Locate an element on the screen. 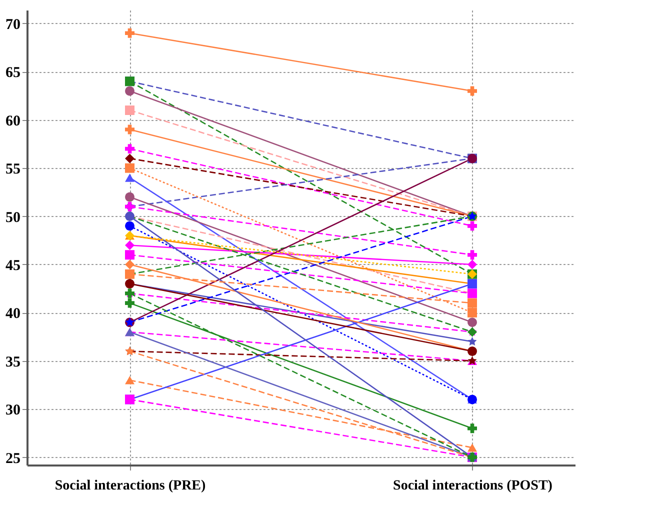  x-tick-label: Social interactions (PRE) is located at coordinates (130, 486).